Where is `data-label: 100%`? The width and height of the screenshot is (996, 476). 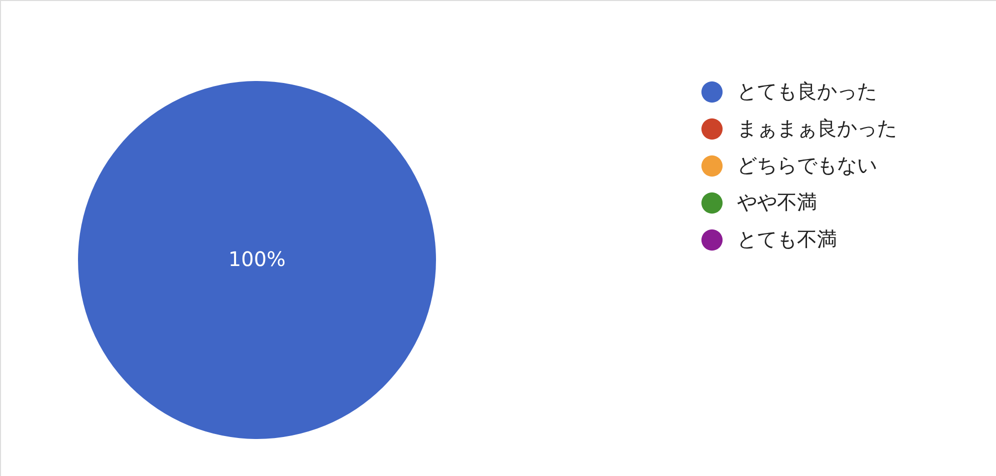 data-label: 100% is located at coordinates (257, 259).